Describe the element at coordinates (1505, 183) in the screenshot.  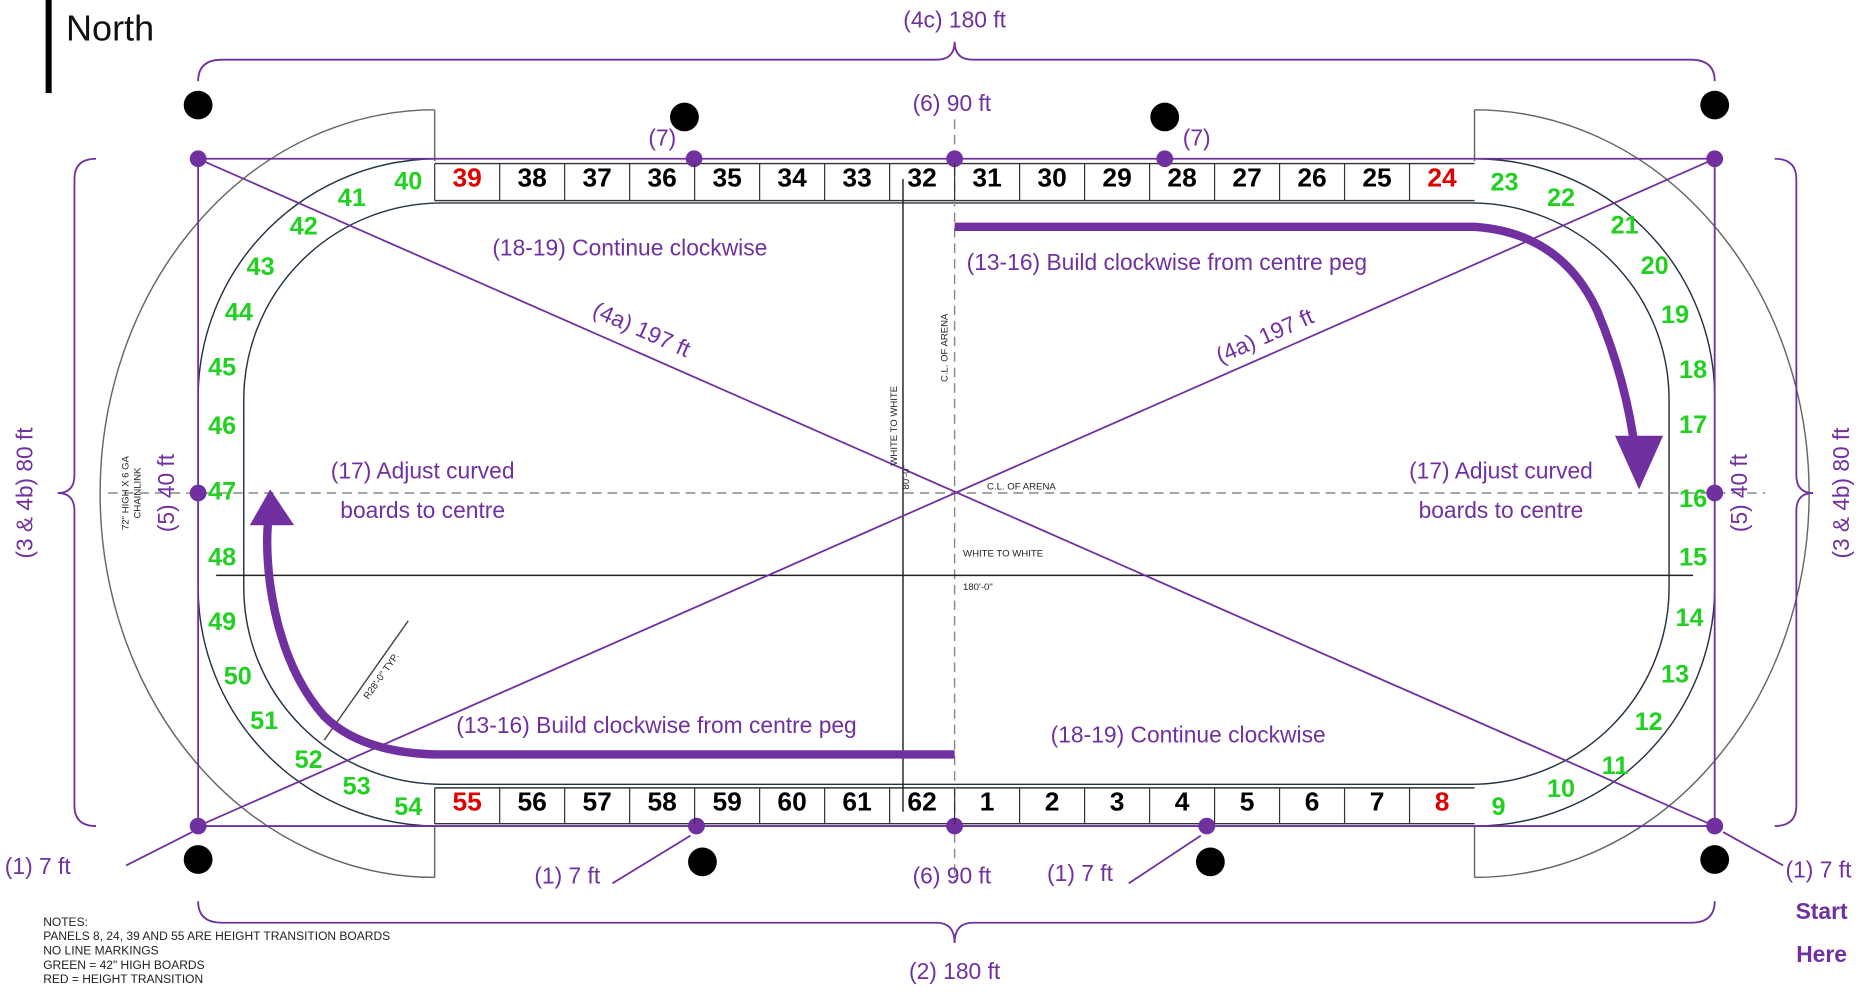
I see `panel-number: 23` at that location.